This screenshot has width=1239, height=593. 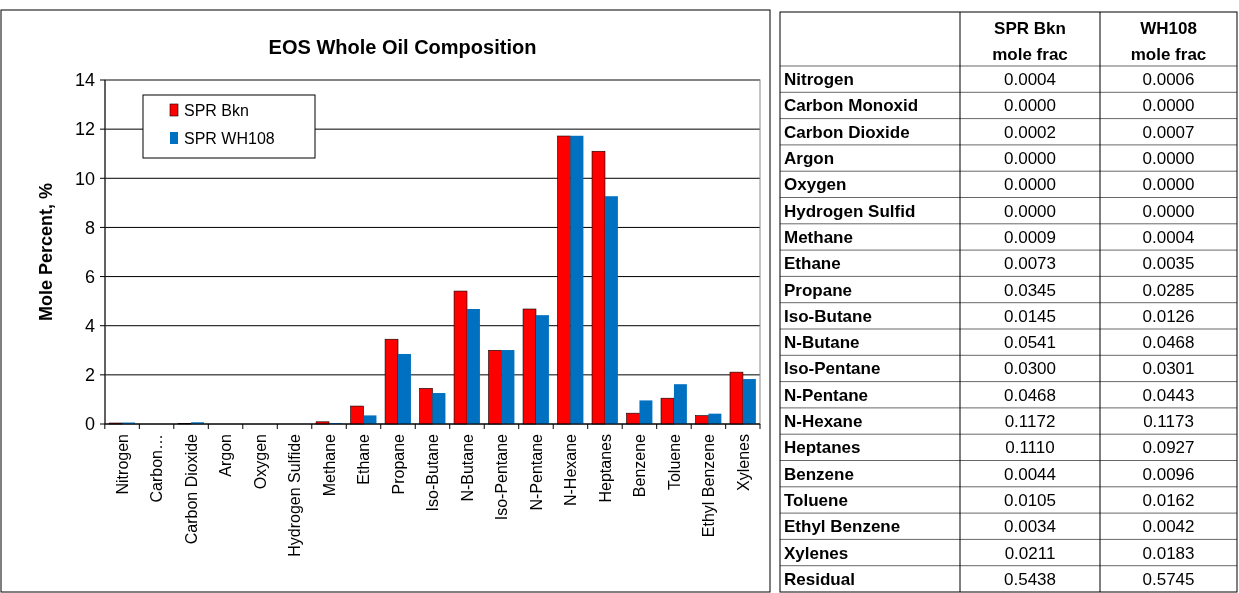 I want to click on x-tick-label: Carbon Dioxide, so click(x=191, y=489).